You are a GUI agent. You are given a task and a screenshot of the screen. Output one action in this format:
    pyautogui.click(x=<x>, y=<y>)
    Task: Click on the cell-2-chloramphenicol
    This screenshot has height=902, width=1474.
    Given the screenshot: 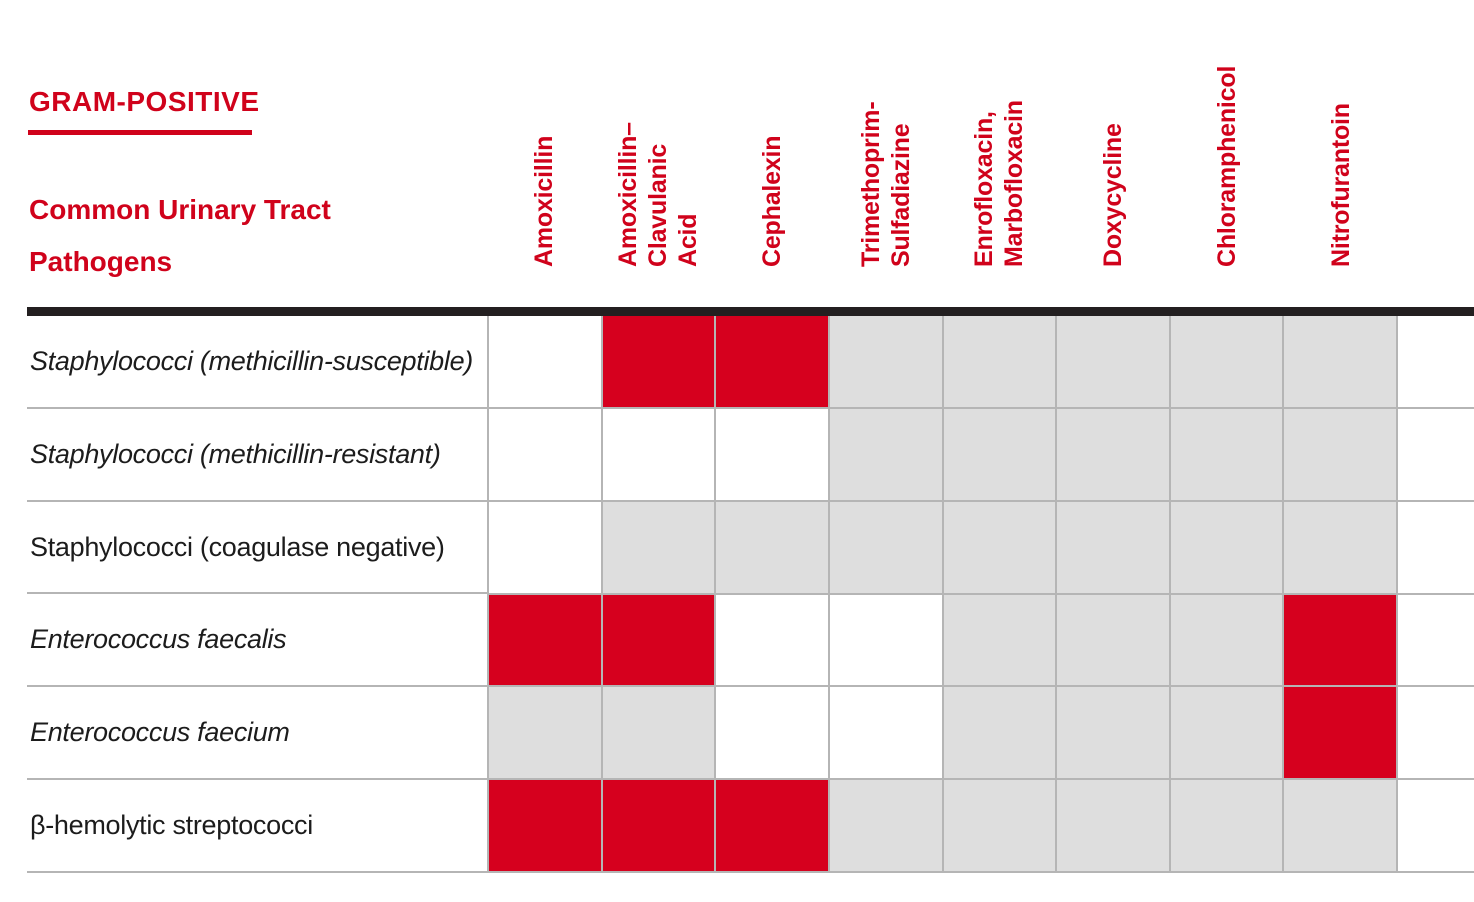 What is the action you would take?
    pyautogui.click(x=1227, y=548)
    